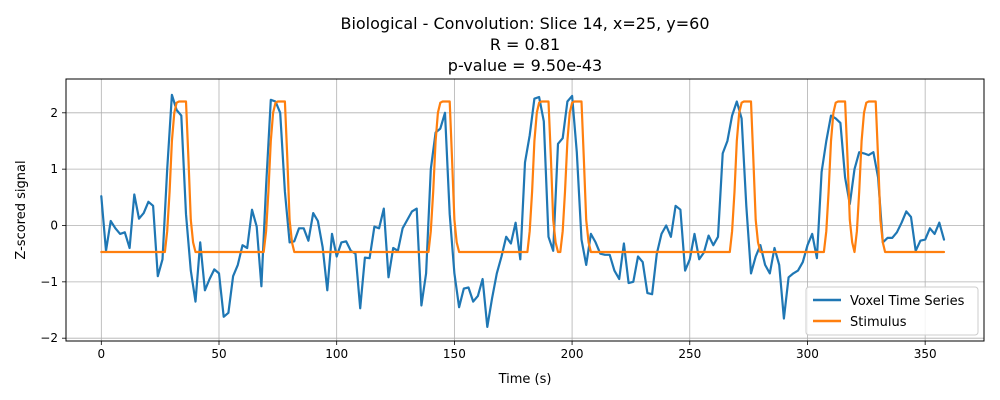  What do you see at coordinates (49, 338) in the screenshot?
I see `y-tick-label: −2` at bounding box center [49, 338].